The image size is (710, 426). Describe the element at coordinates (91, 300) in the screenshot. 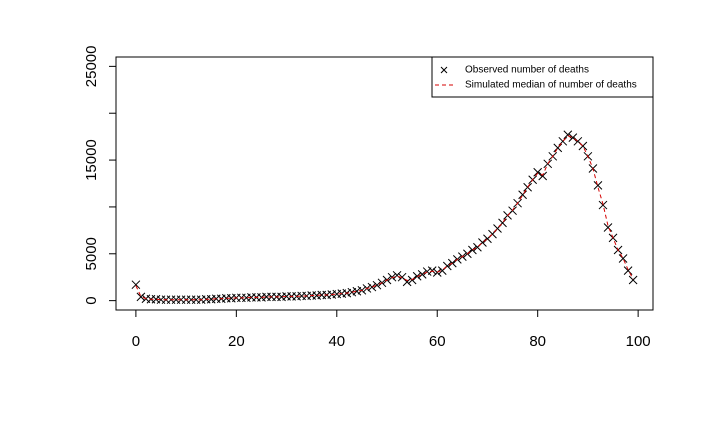

I see `y-tick-label: 0` at that location.